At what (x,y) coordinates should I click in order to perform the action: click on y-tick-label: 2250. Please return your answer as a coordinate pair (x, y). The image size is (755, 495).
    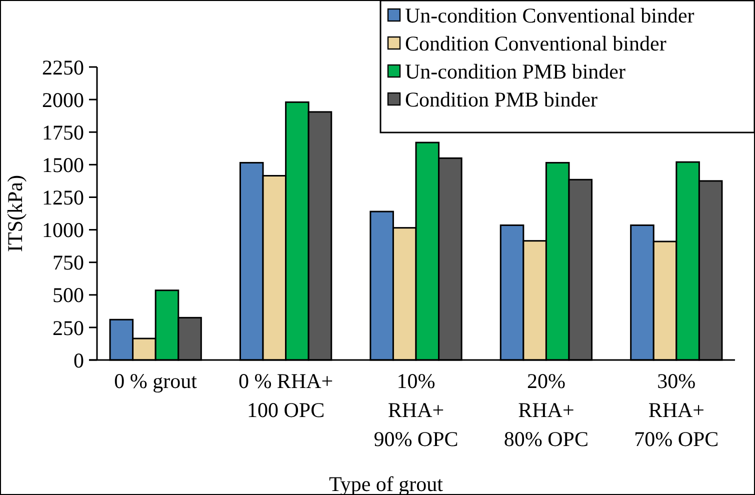
    Looking at the image, I should click on (63, 67).